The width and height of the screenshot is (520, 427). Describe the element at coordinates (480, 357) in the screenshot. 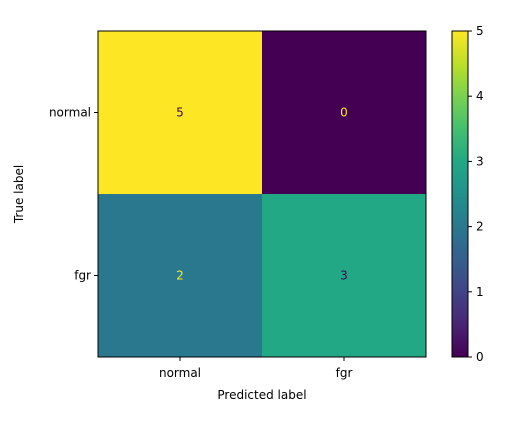

I see `colorbar-tick-label: 0` at that location.